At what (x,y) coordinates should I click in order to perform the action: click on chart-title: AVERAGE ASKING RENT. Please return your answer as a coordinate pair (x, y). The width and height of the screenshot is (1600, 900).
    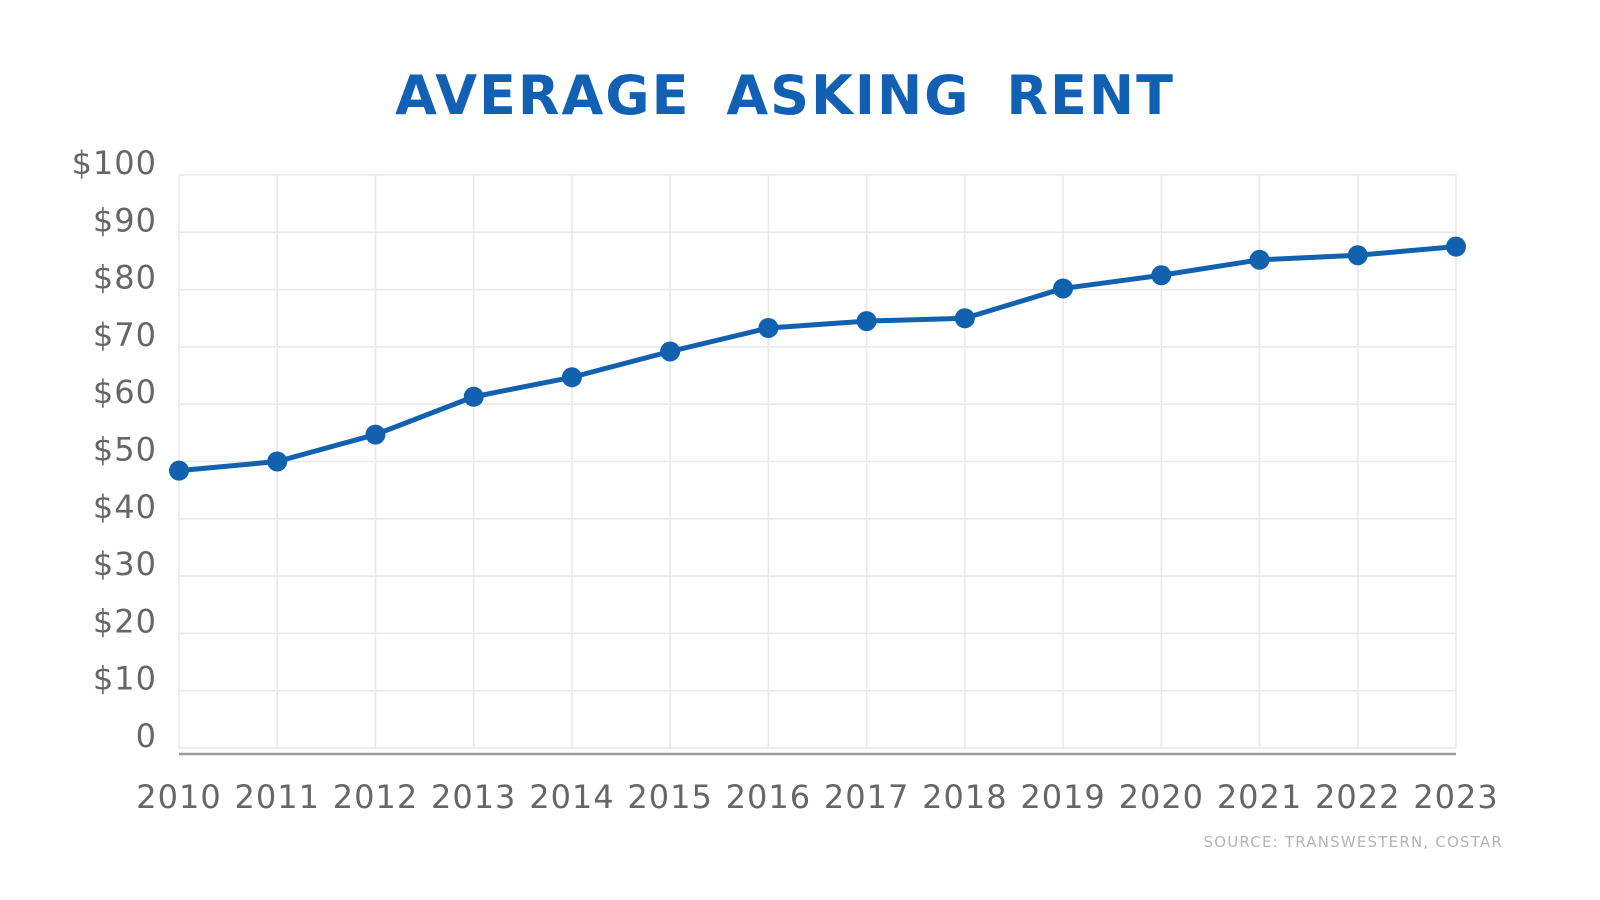
    Looking at the image, I should click on (785, 95).